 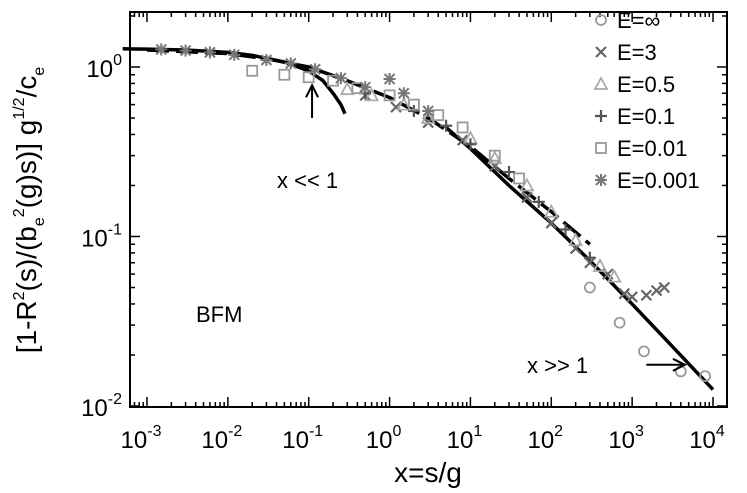 What do you see at coordinates (545, 438) in the screenshot?
I see `x-tick-label: 10²` at bounding box center [545, 438].